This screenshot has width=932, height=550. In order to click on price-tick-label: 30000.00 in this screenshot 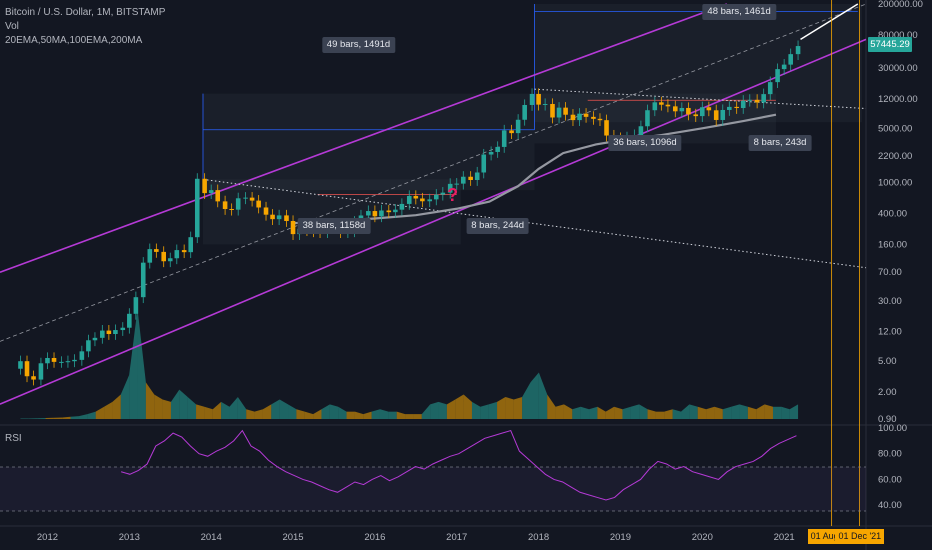, I will do `click(898, 68)`.